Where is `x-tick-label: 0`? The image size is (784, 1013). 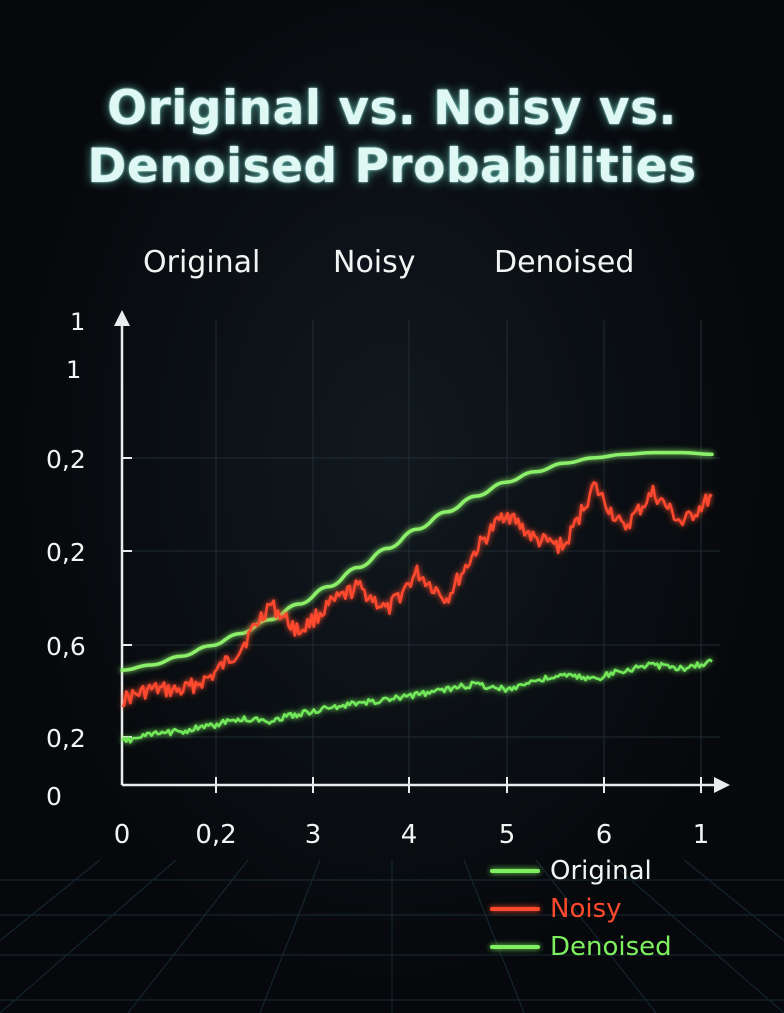 x-tick-label: 0 is located at coordinates (122, 835).